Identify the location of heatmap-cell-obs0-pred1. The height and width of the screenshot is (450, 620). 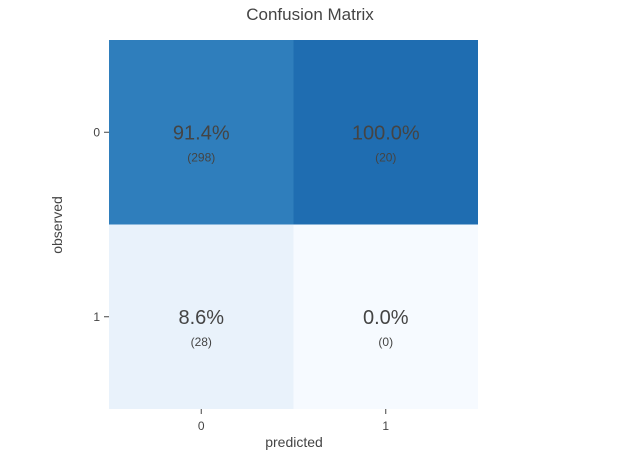
(385, 132).